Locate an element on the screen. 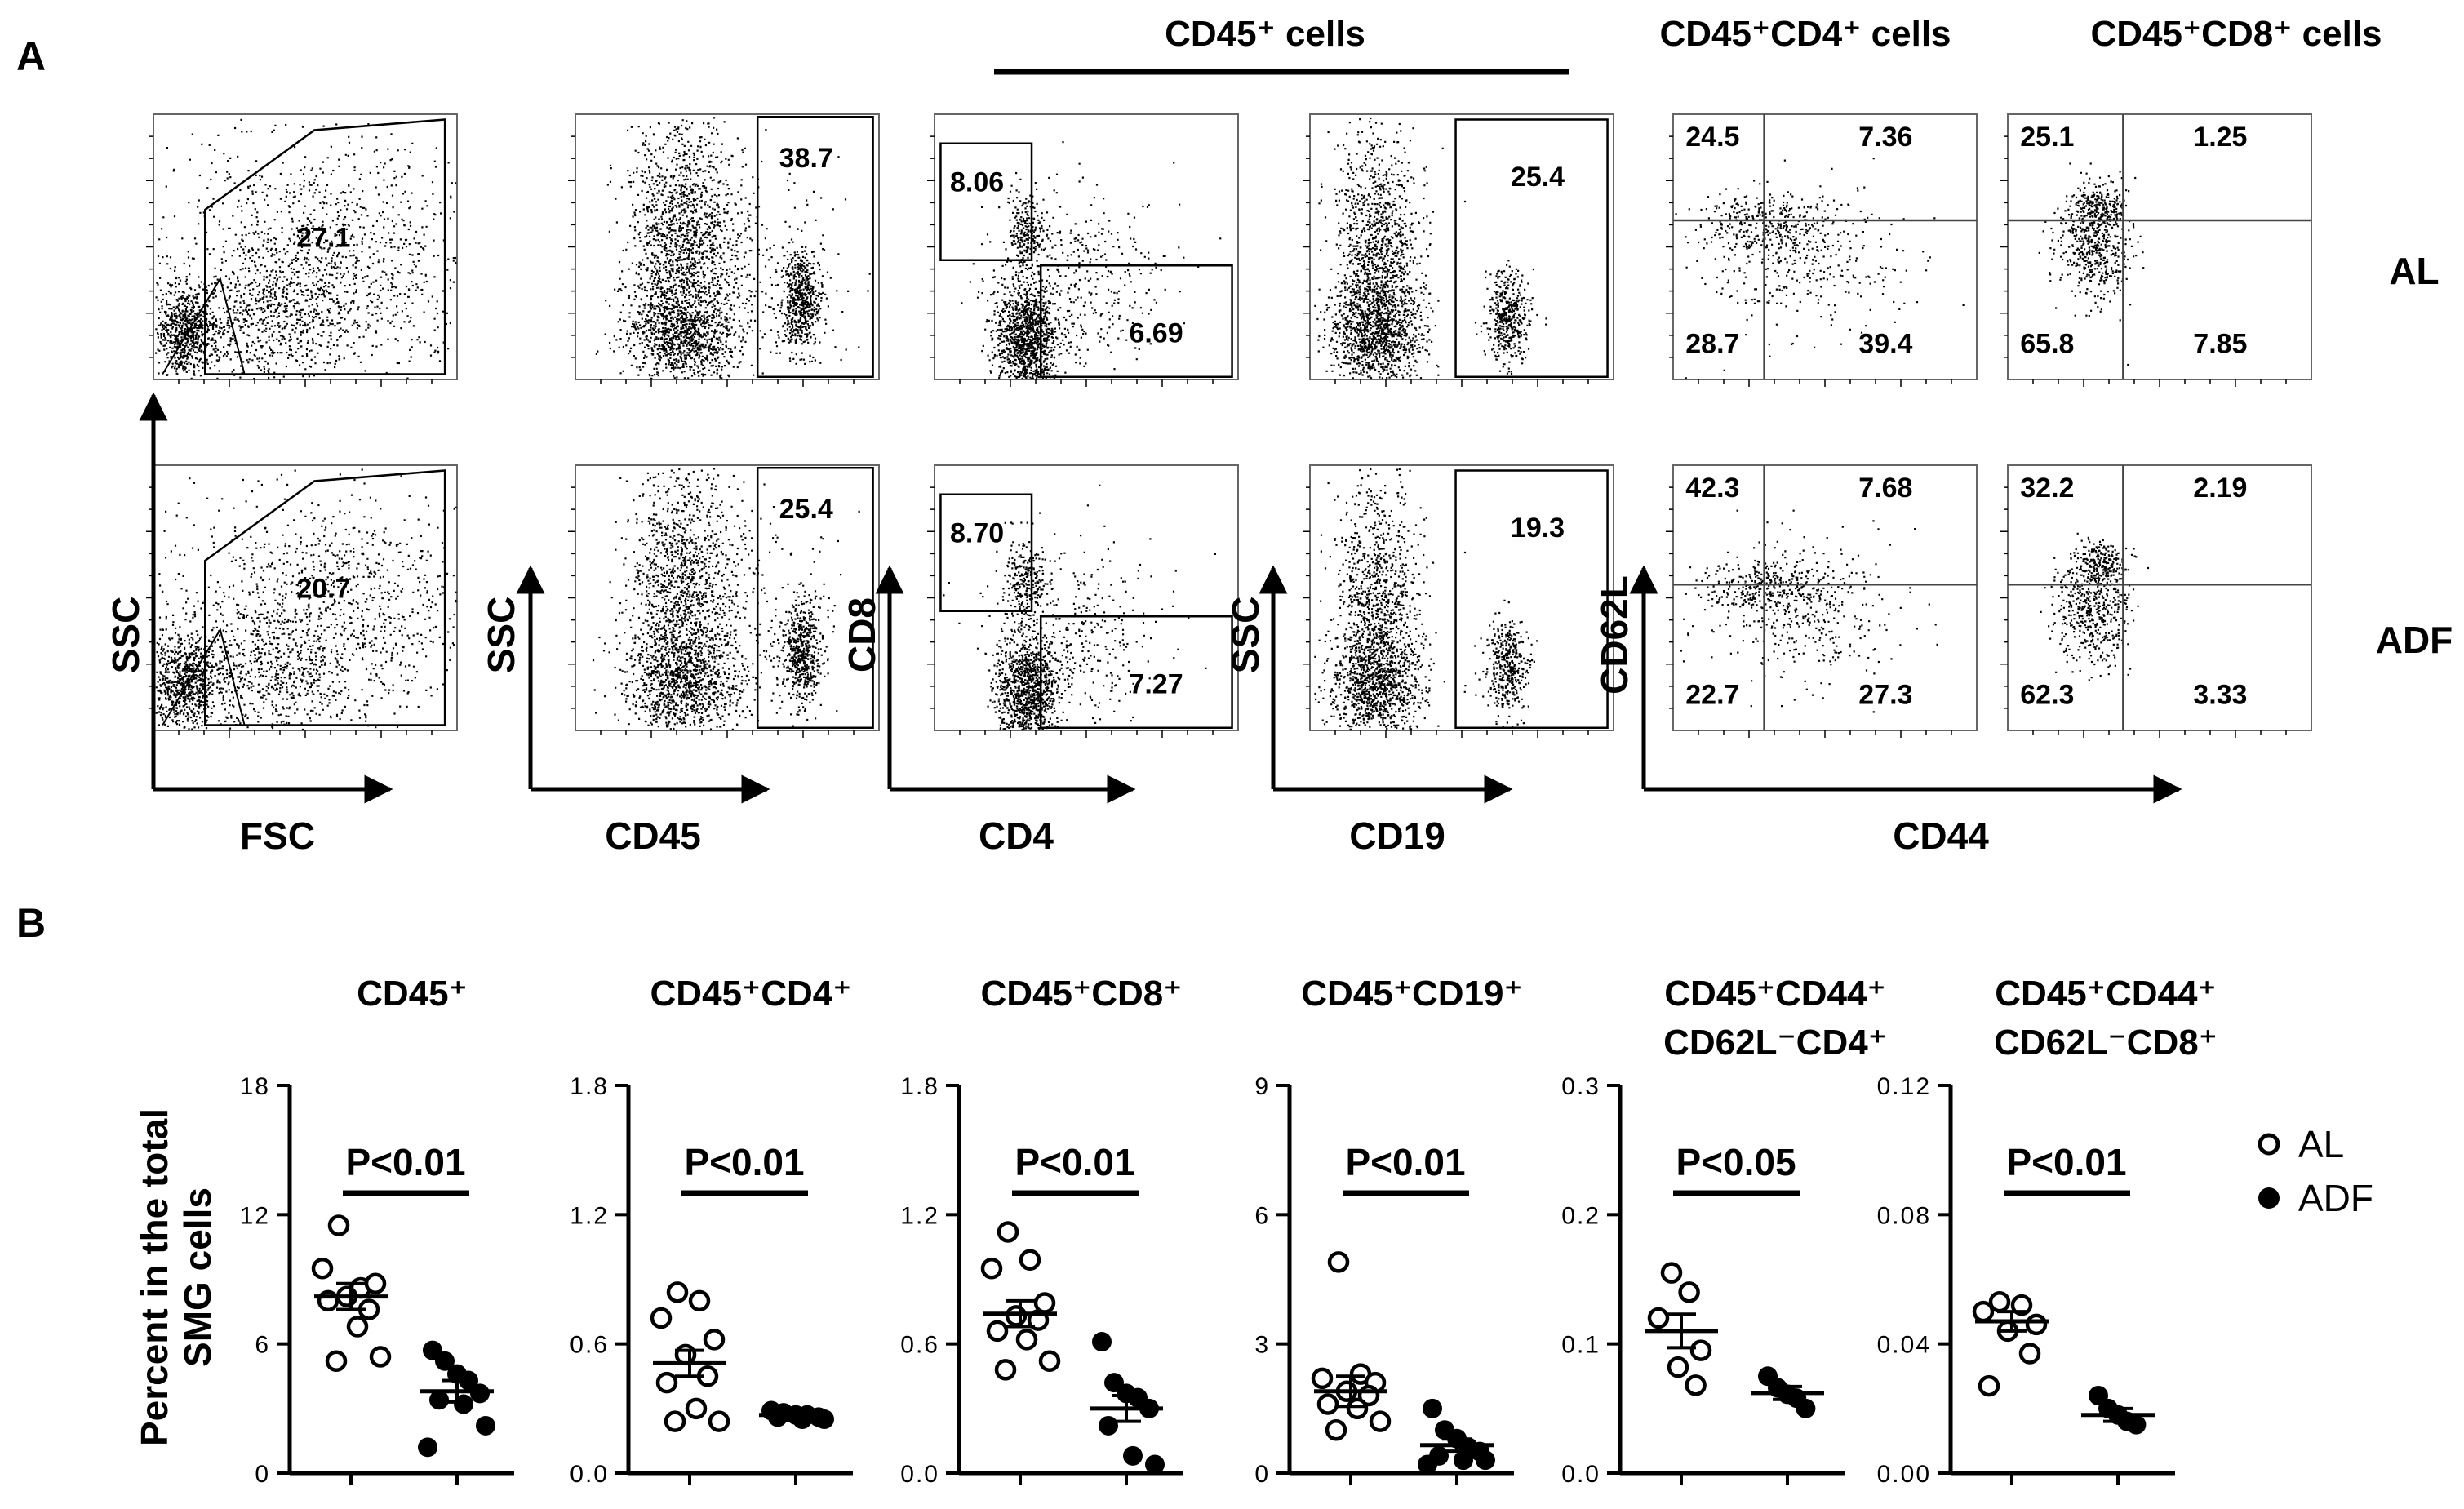  flow-plot-cd4-cd8-adf: 8.70 7.27 is located at coordinates (1083, 601).